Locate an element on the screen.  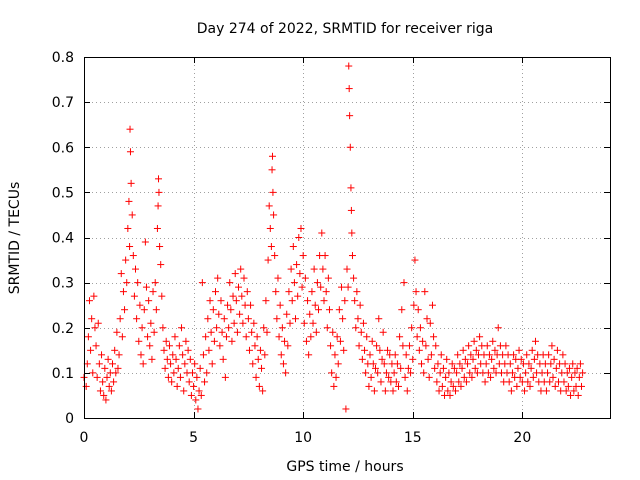
x-tick-label: 10 is located at coordinates (303, 438).